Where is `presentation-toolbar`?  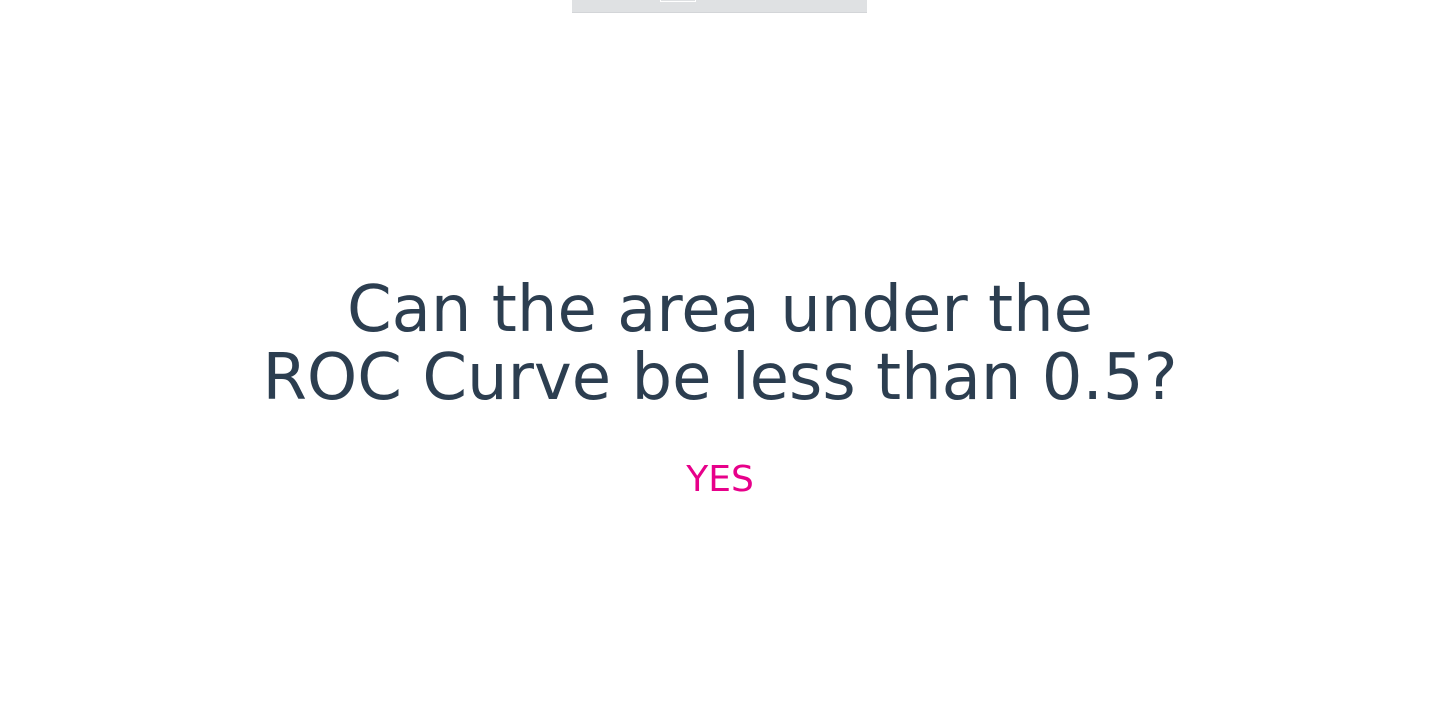
presentation-toolbar is located at coordinates (719, 6).